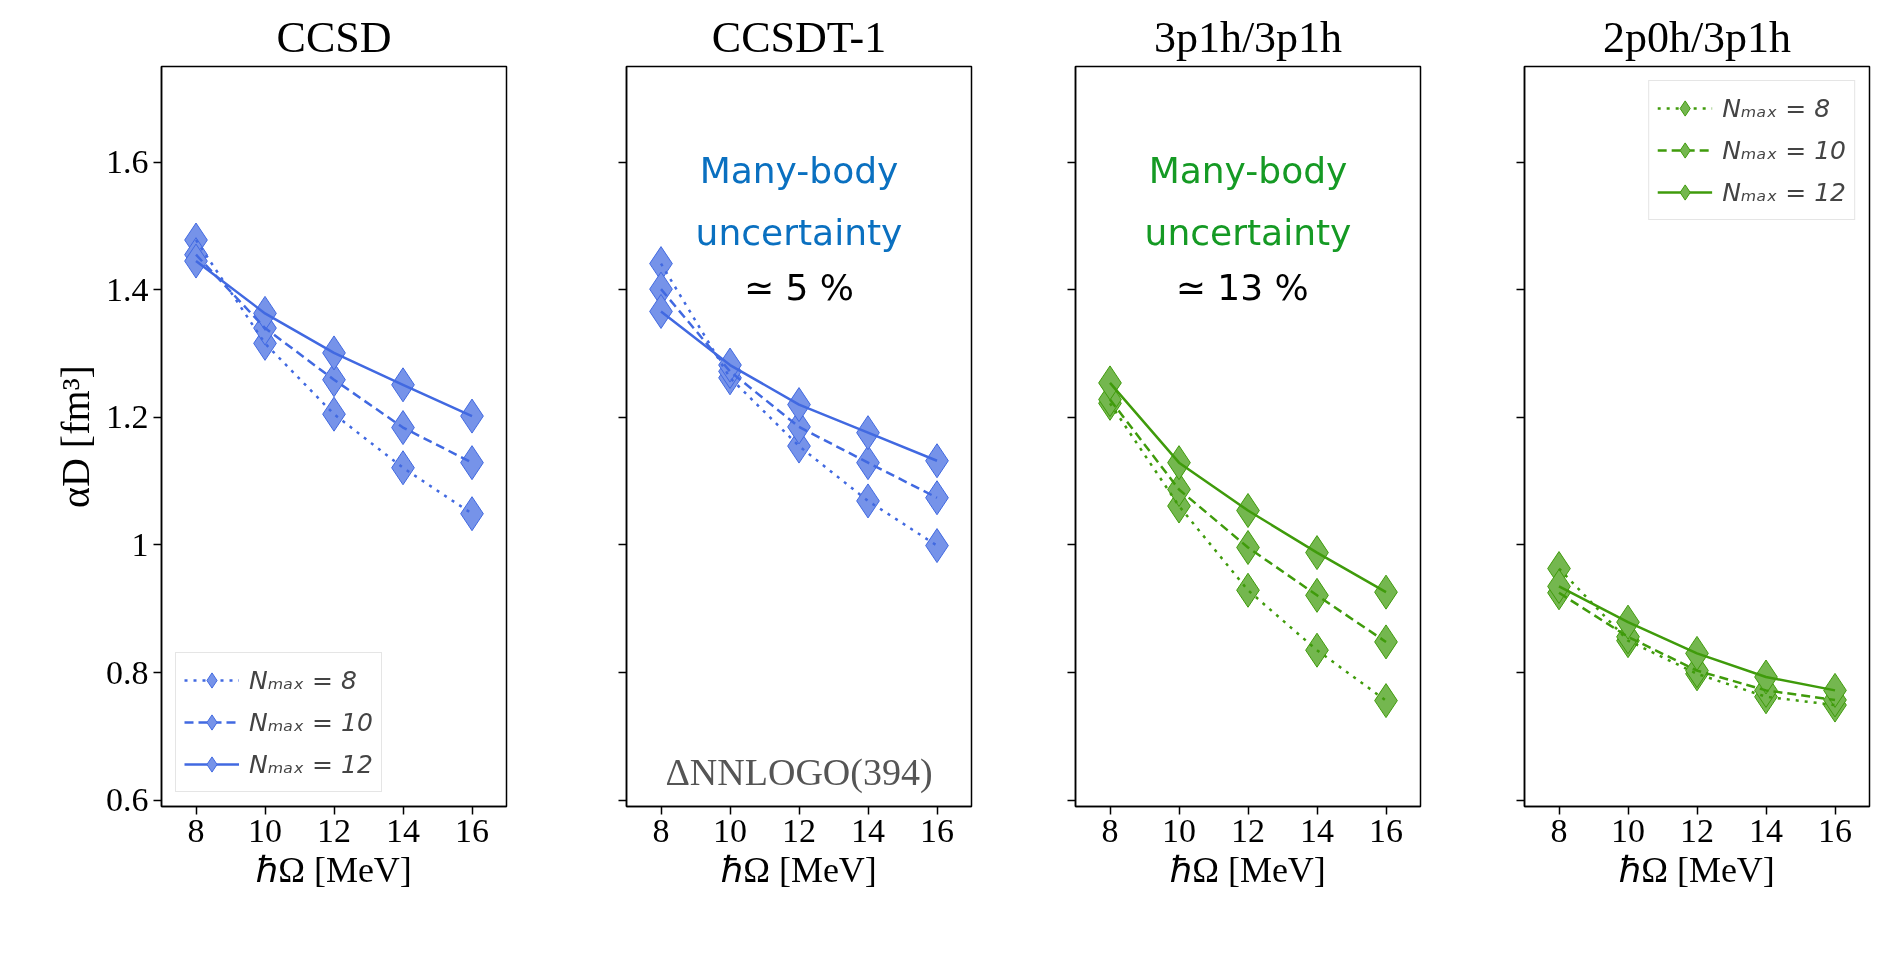 This screenshot has width=1896, height=959. Describe the element at coordinates (1242, 287) in the screenshot. I see `annotation: ≃ 13 %` at that location.